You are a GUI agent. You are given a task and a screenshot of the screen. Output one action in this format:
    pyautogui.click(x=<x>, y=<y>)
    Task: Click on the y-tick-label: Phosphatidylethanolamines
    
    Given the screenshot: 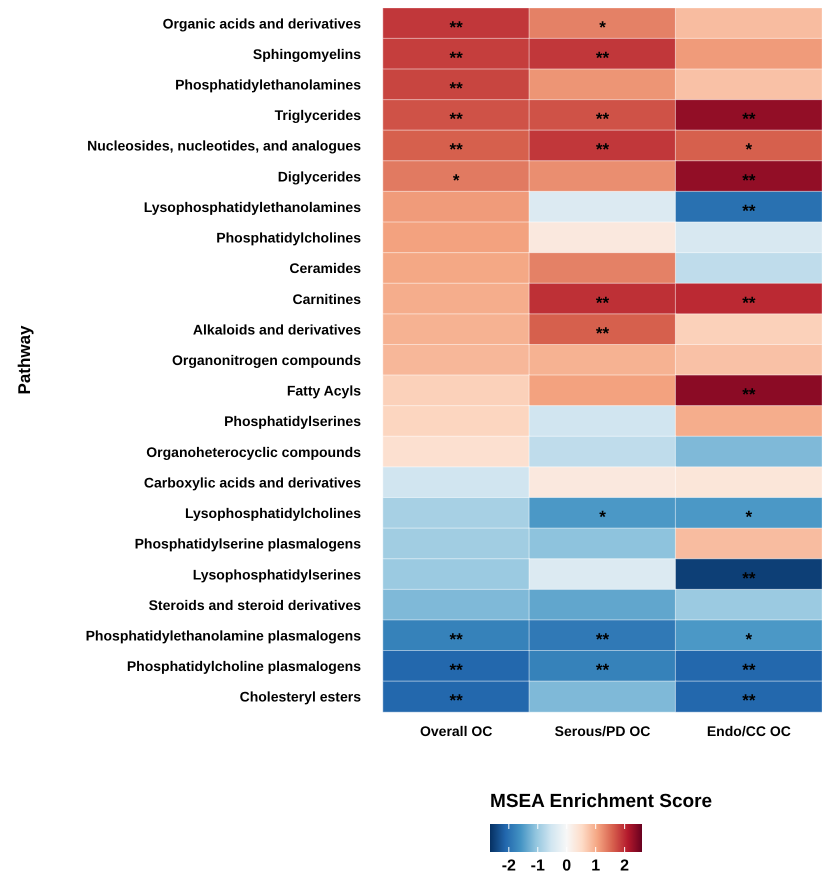 What is the action you would take?
    pyautogui.click(x=268, y=84)
    